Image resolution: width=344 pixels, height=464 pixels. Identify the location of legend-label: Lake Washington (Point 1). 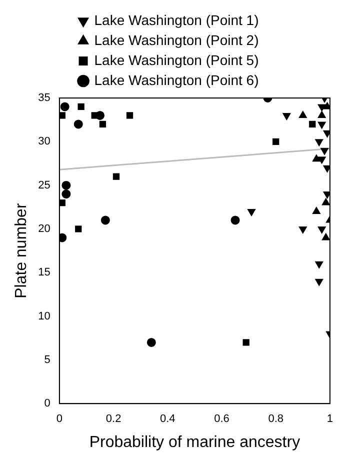
(176, 20).